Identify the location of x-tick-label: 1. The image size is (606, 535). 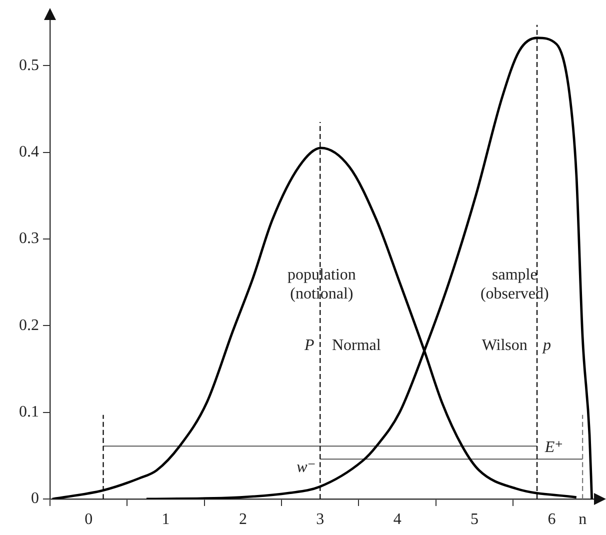
(166, 519).